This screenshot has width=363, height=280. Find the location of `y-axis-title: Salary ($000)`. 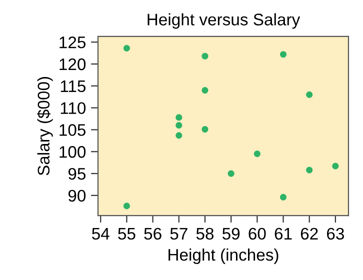

y-axis-title: Salary ($000) is located at coordinates (45, 126).